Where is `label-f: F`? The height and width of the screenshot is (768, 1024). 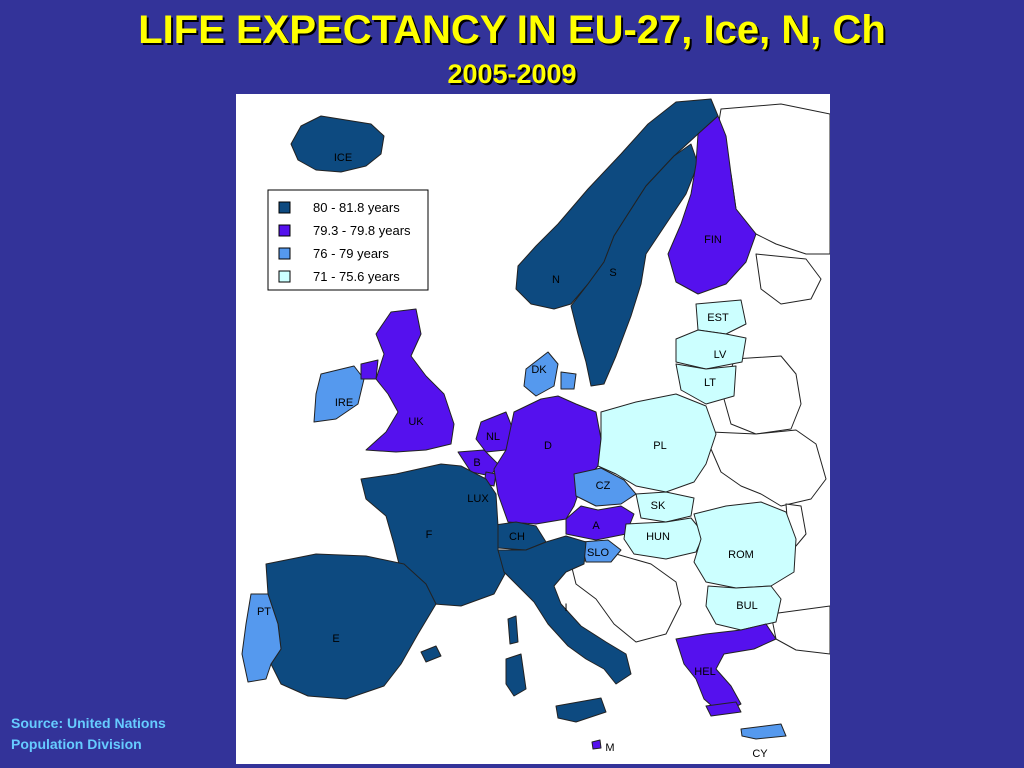
label-f: F is located at coordinates (429, 535).